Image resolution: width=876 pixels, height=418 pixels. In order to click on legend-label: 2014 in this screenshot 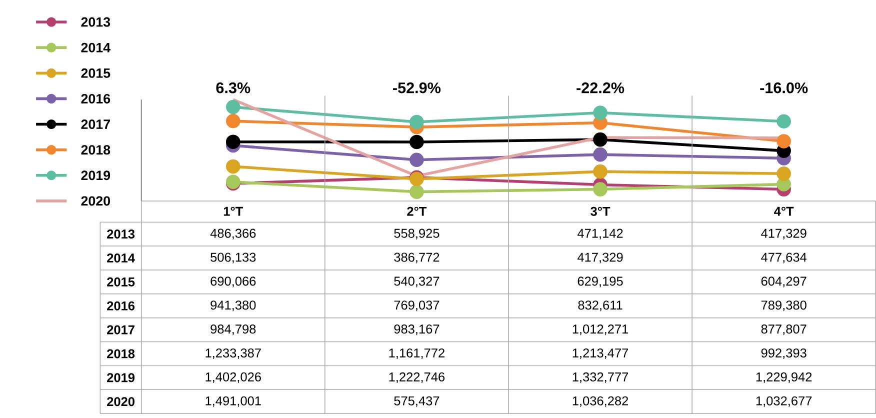, I will do `click(95, 47)`.